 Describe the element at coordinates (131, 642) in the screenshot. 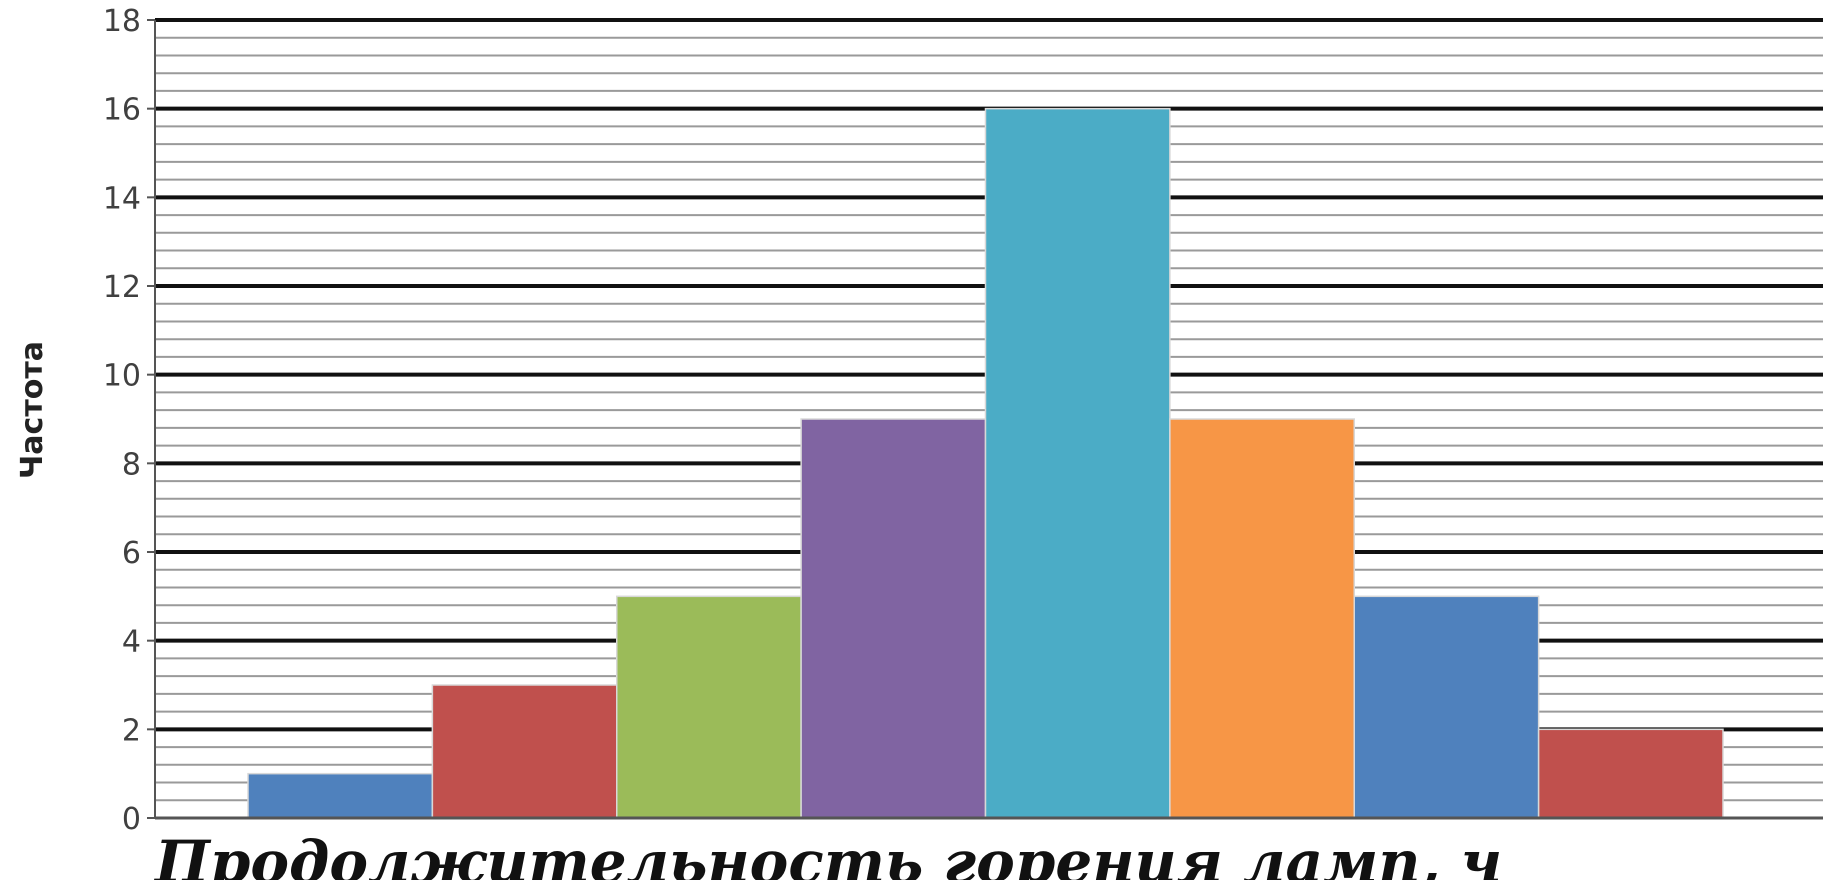

I see `y-tick-label: 4` at that location.